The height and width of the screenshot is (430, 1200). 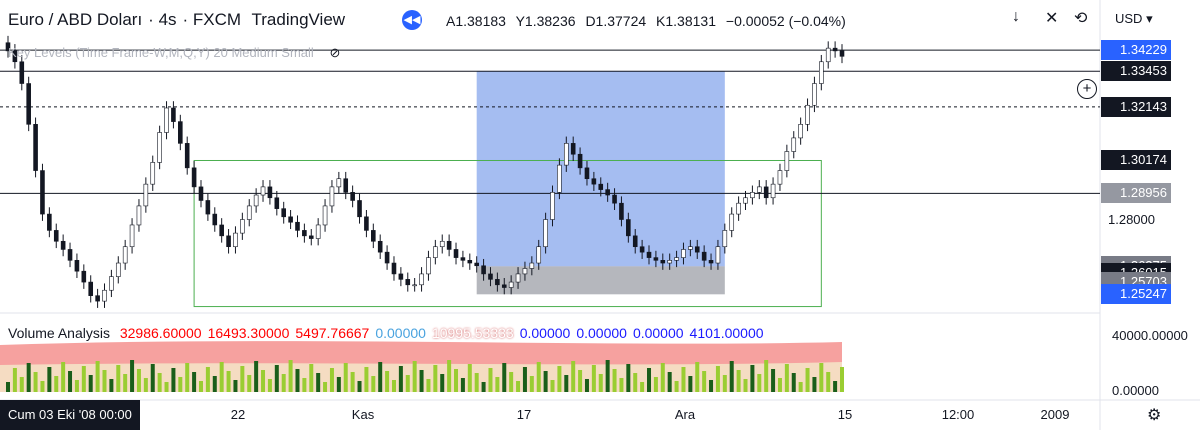 What do you see at coordinates (1052, 18) in the screenshot?
I see `collapse-icon: ✕` at bounding box center [1052, 18].